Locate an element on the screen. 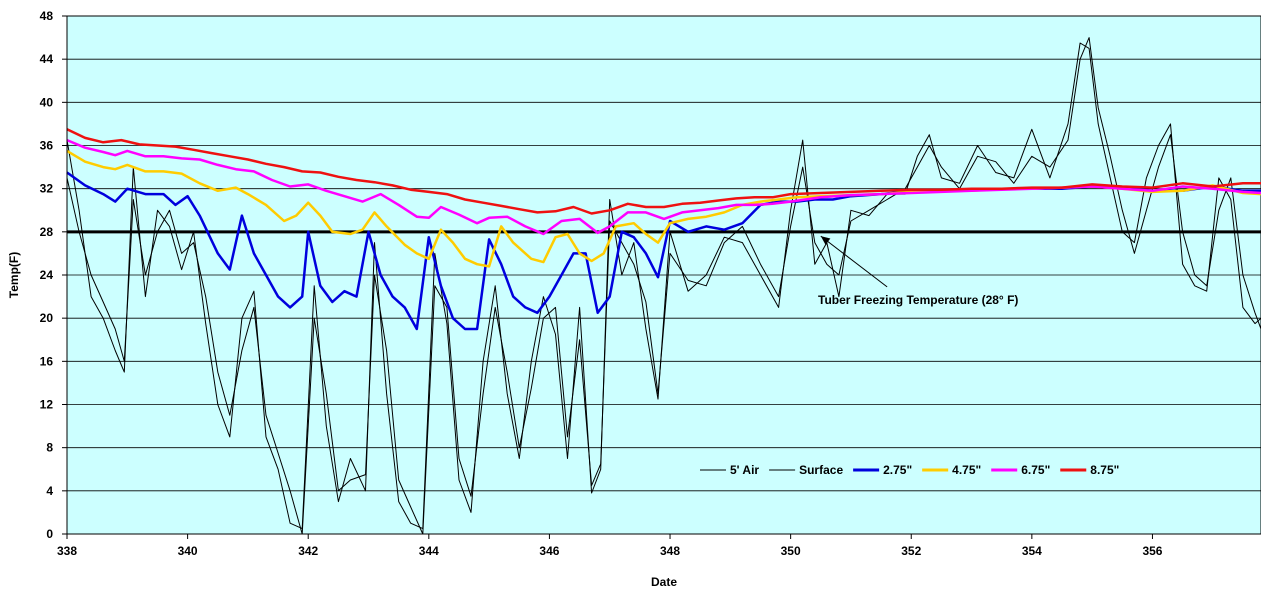  x-tick-label-350: 350 is located at coordinates (791, 551).